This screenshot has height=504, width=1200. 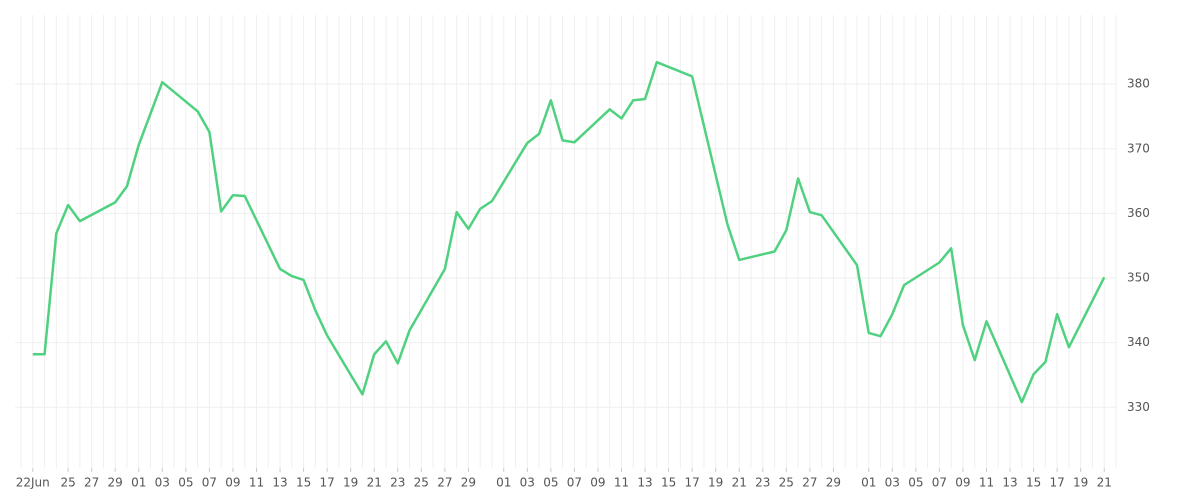 What do you see at coordinates (1138, 148) in the screenshot?
I see `y-tick-label: 370` at bounding box center [1138, 148].